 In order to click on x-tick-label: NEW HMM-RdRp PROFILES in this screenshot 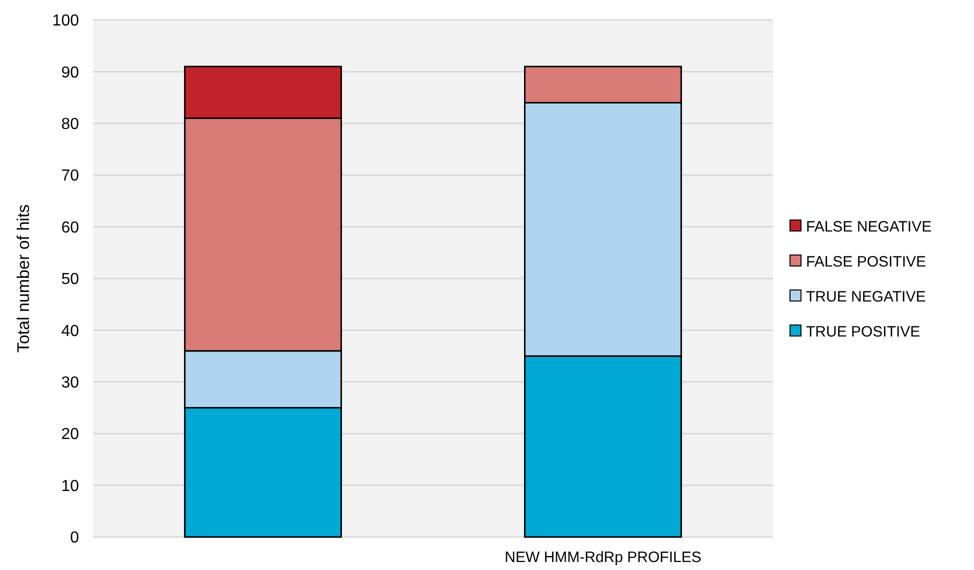, I will do `click(603, 557)`.